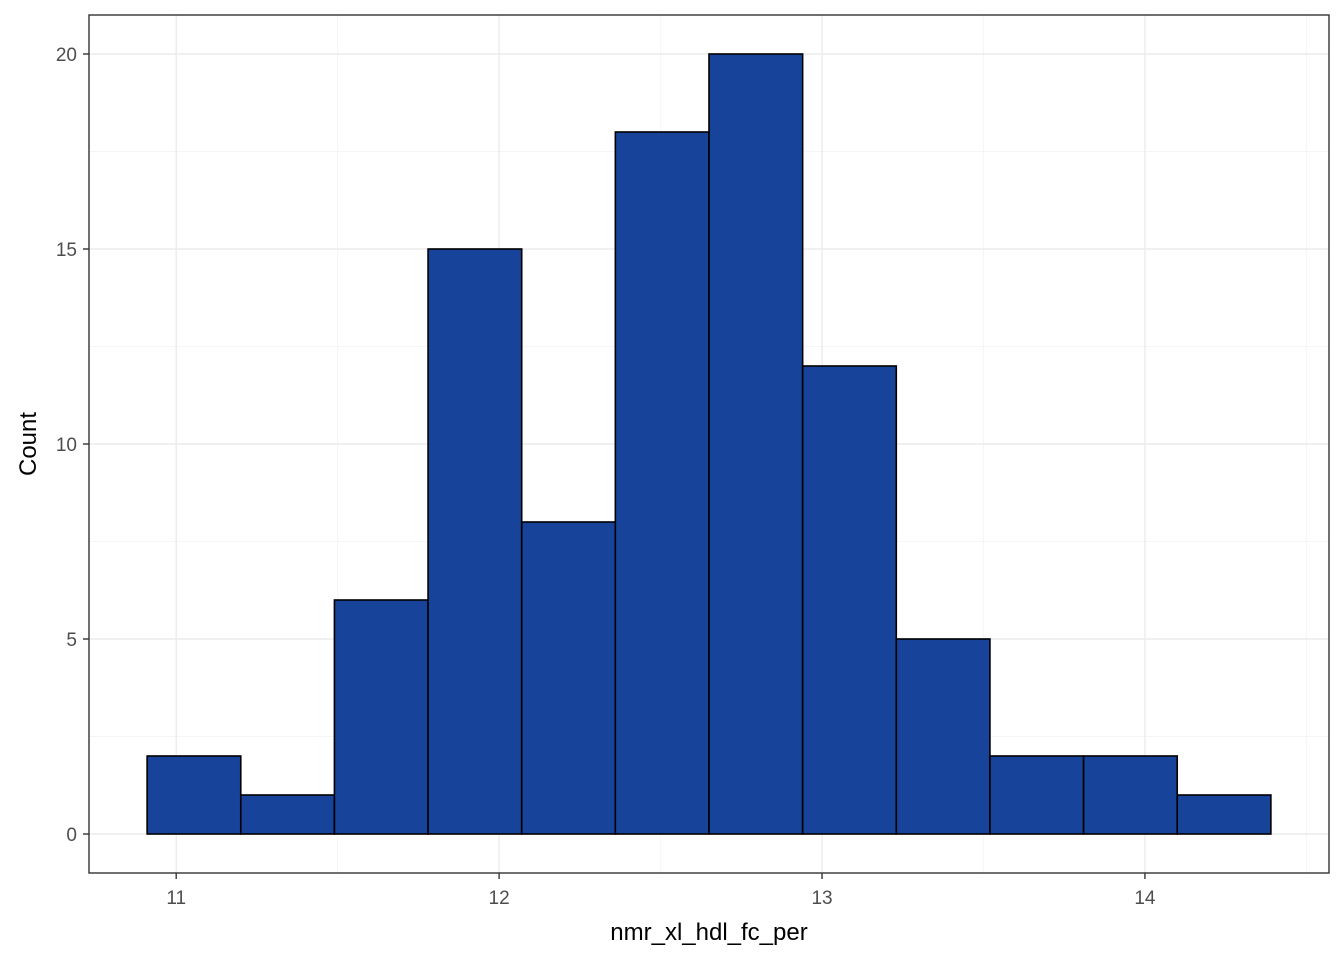  I want to click on y-tick-label: 5, so click(71, 640).